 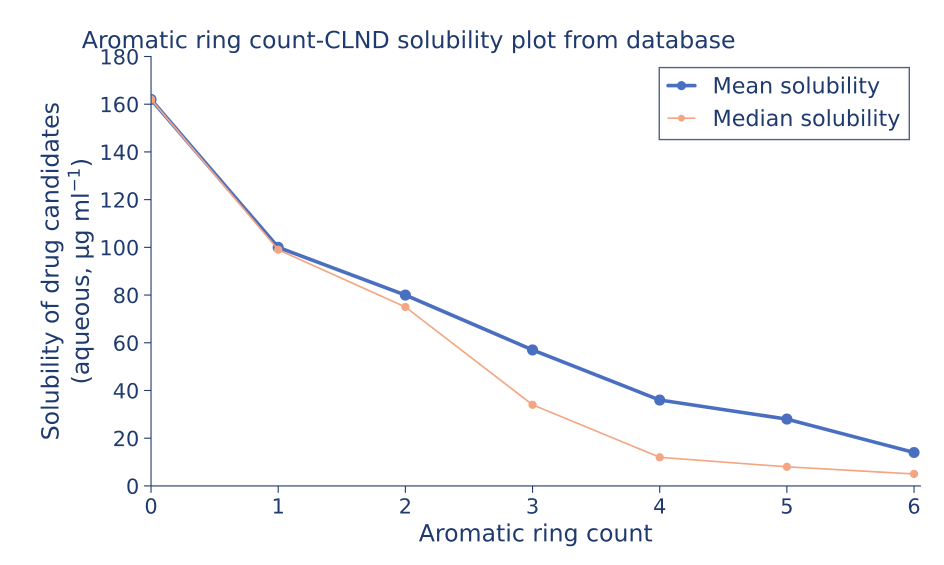 What do you see at coordinates (126, 343) in the screenshot?
I see `y-tick-label: 60` at bounding box center [126, 343].